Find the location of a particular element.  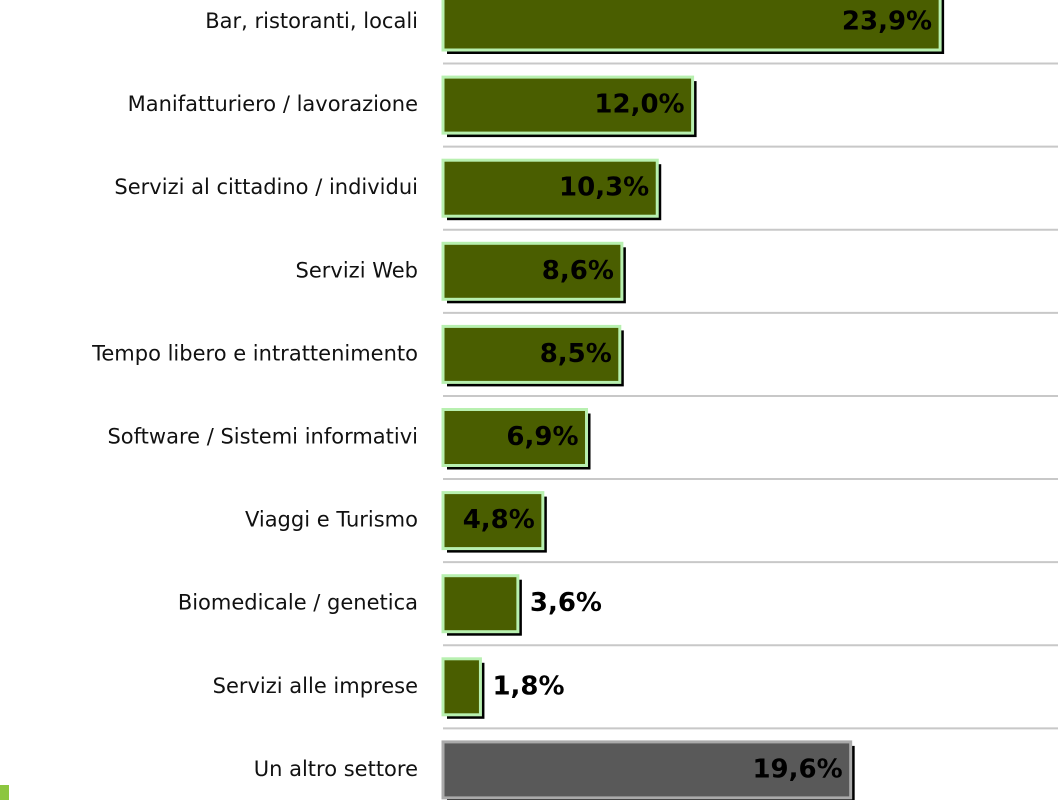

category-label: Biomedicale / genetica is located at coordinates (298, 603).